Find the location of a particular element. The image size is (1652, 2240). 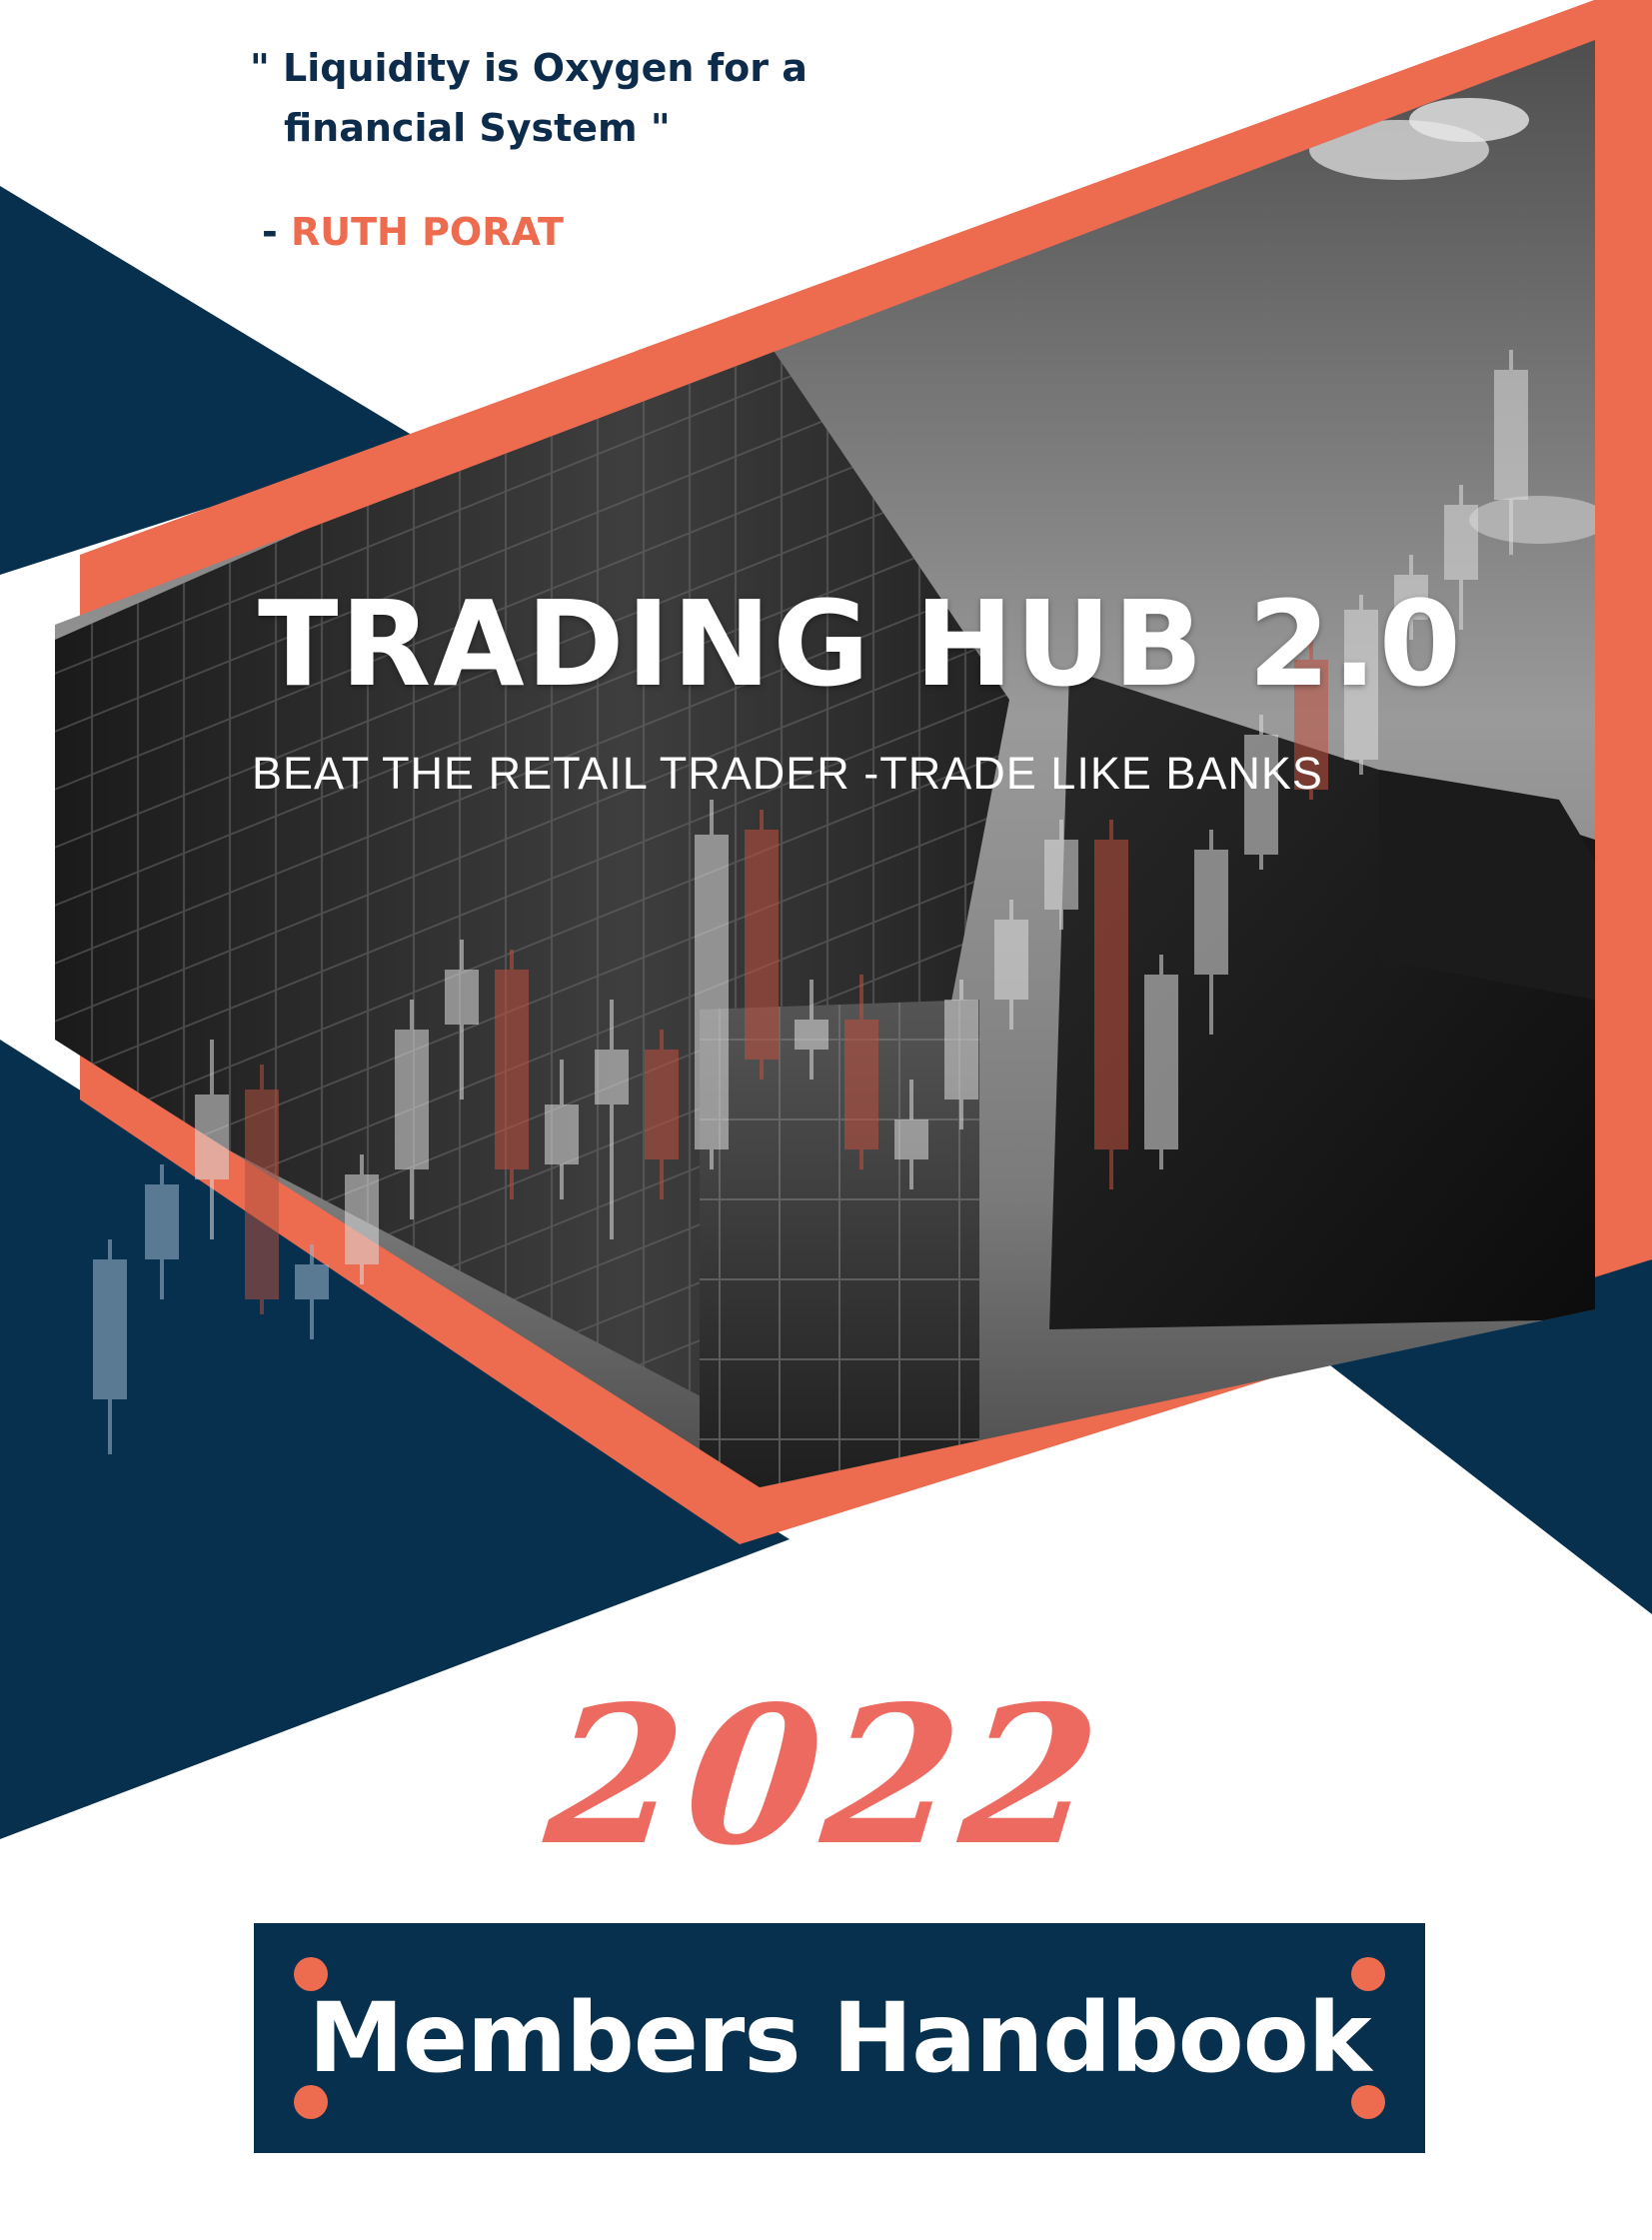

cover-subtitle: BEAT THE RETAIL TRADER -TRADE LIKE BANKS is located at coordinates (787, 773).